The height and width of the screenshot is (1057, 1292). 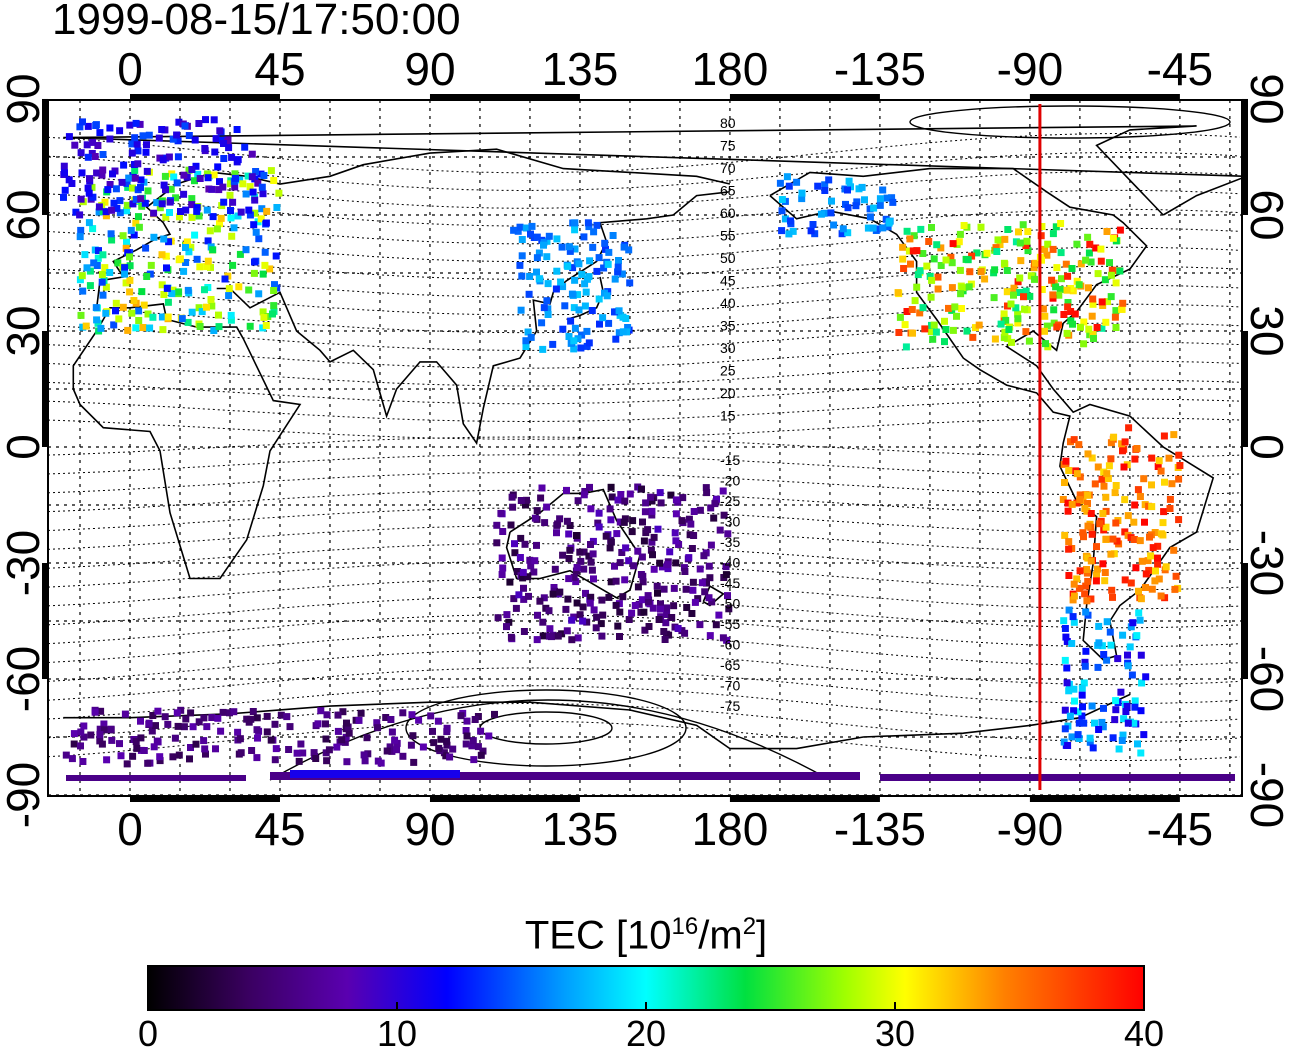 What do you see at coordinates (24, 563) in the screenshot?
I see `left-tick-label: -30` at bounding box center [24, 563].